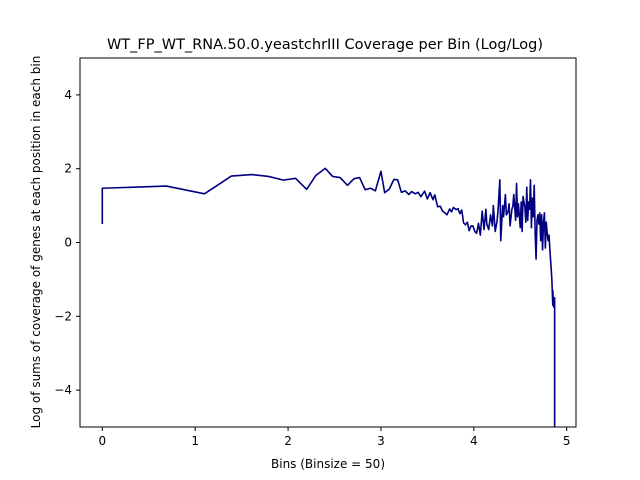 The image size is (640, 480). I want to click on y-tick-label: 4, so click(68, 95).